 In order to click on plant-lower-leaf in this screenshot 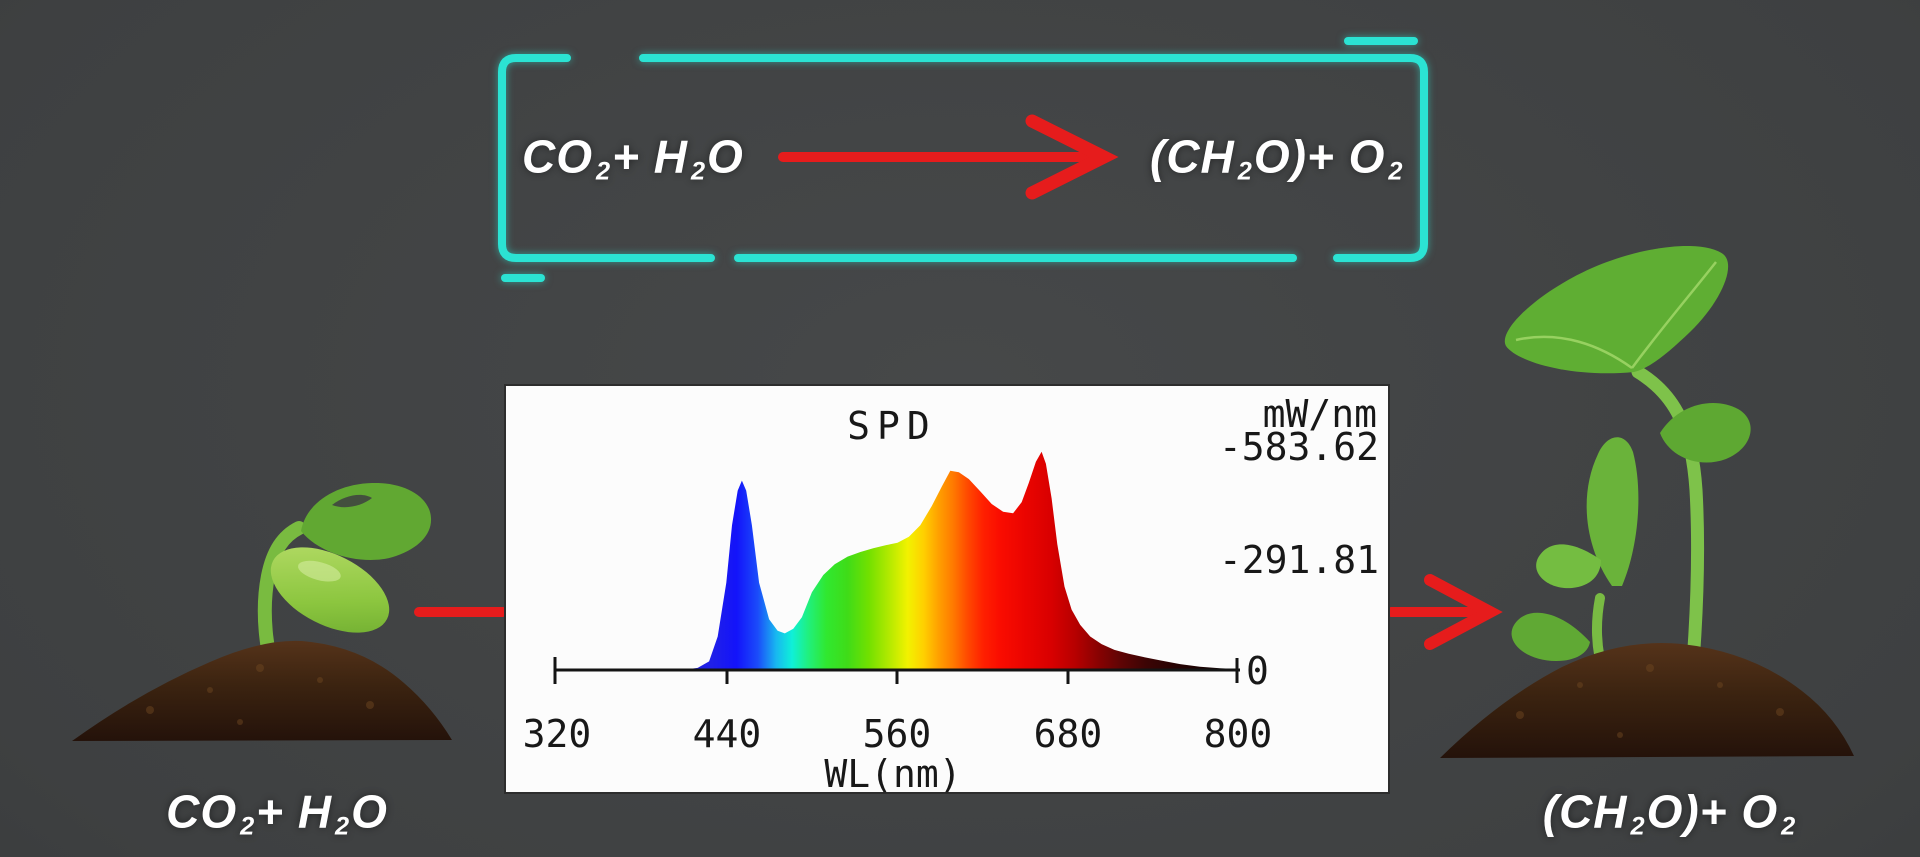, I will do `click(1550, 636)`.